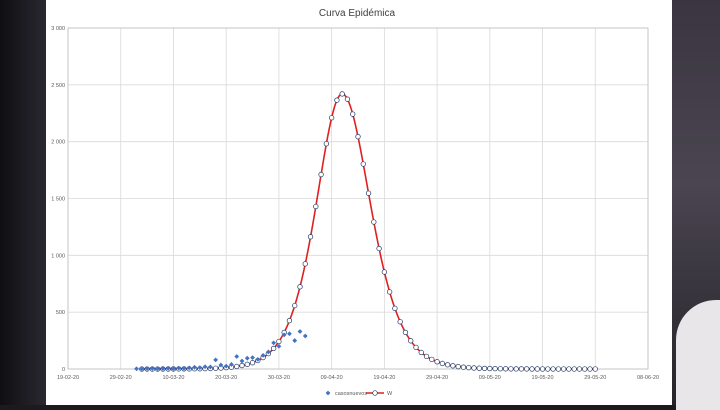 This screenshot has height=410, width=720. I want to click on x-tick-label: 10-03-20, so click(173, 378).